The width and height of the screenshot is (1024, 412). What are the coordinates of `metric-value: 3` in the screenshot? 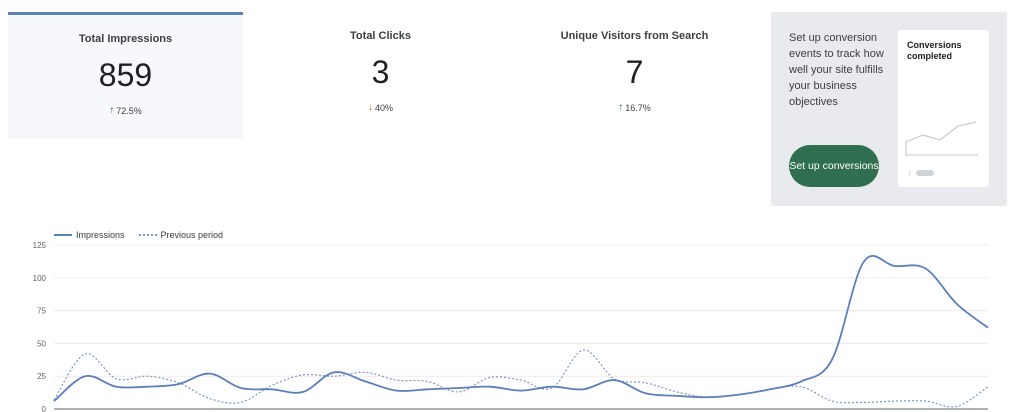 It's located at (380, 72).